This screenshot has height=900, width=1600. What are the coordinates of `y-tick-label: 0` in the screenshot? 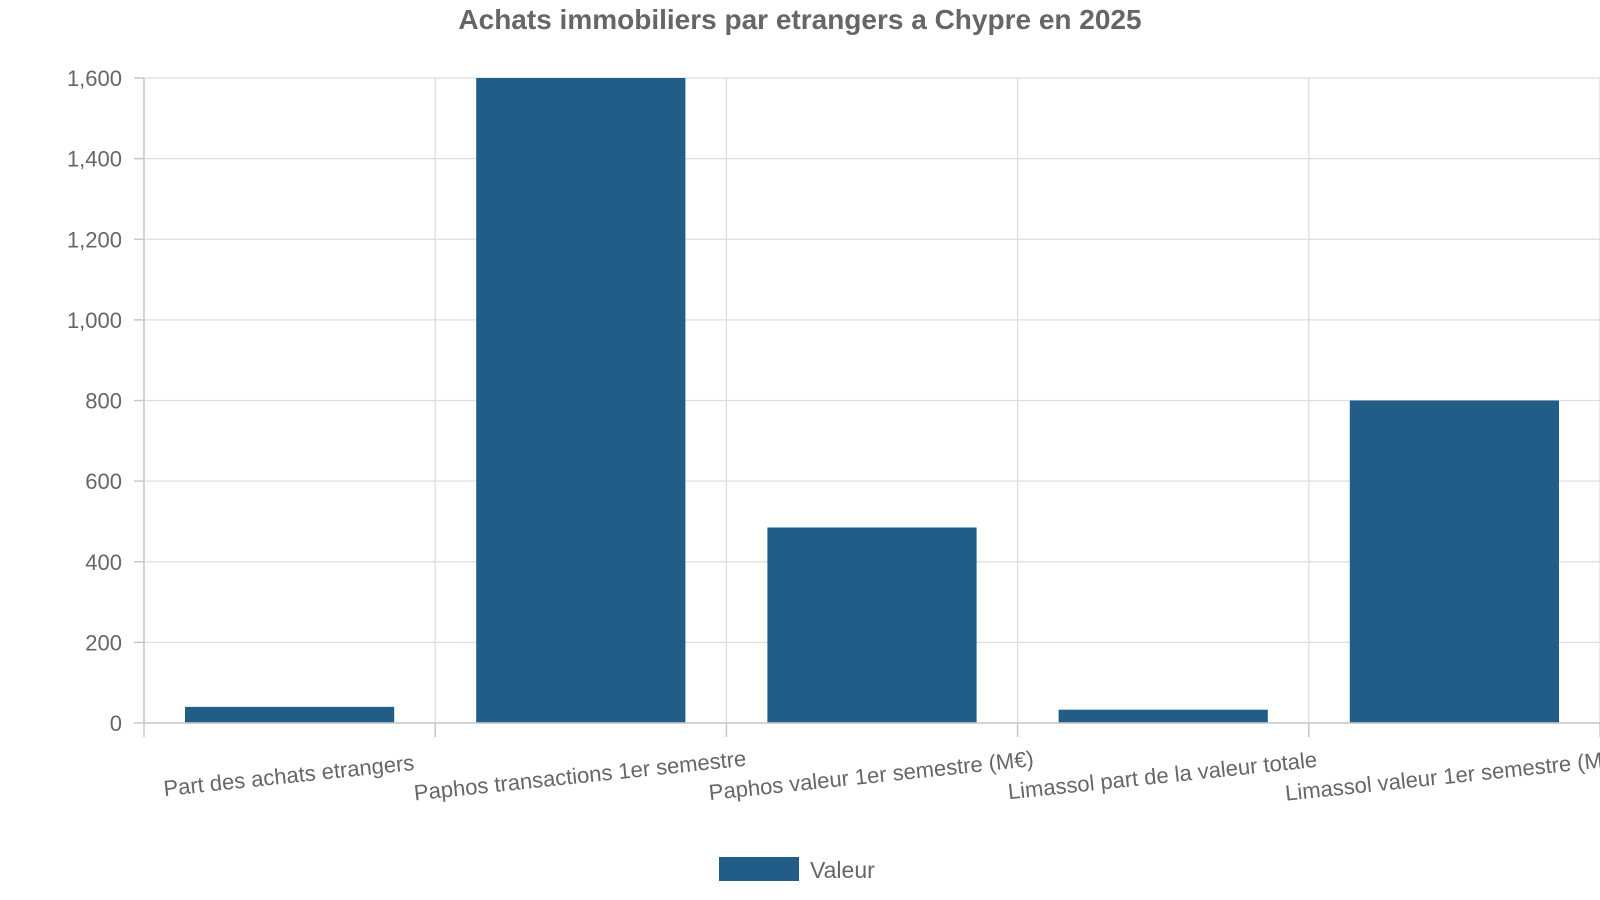 It's located at (116, 723).